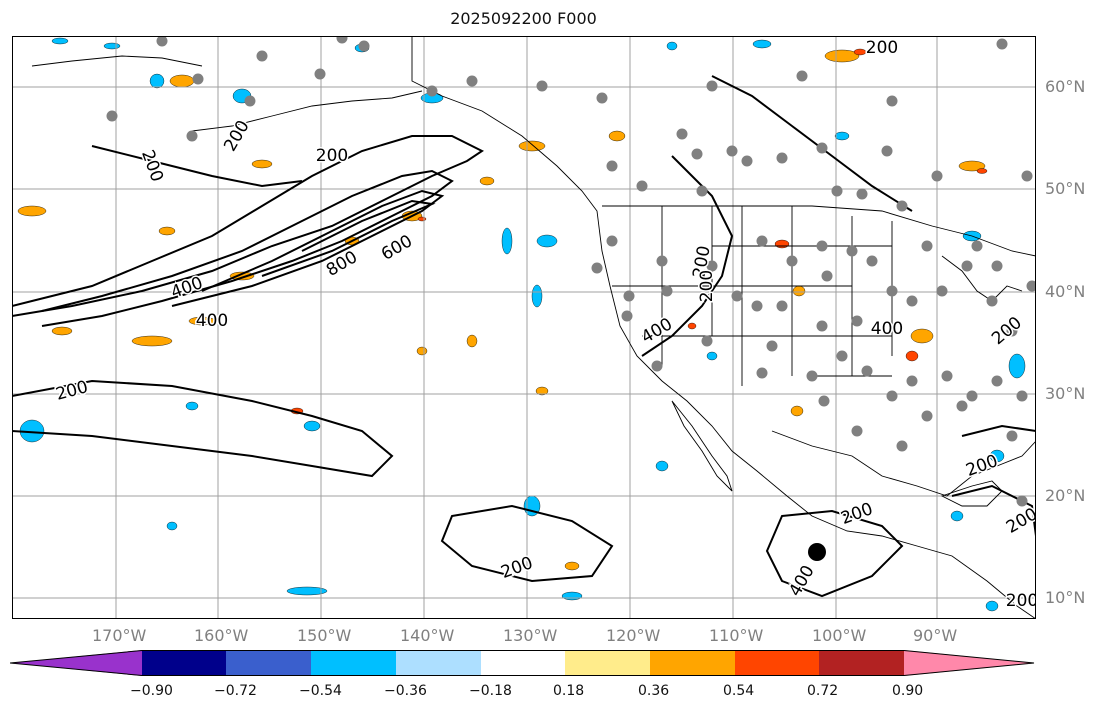 This screenshot has width=1105, height=712. What do you see at coordinates (1065, 86) in the screenshot?
I see `lat-label: 60°N` at bounding box center [1065, 86].